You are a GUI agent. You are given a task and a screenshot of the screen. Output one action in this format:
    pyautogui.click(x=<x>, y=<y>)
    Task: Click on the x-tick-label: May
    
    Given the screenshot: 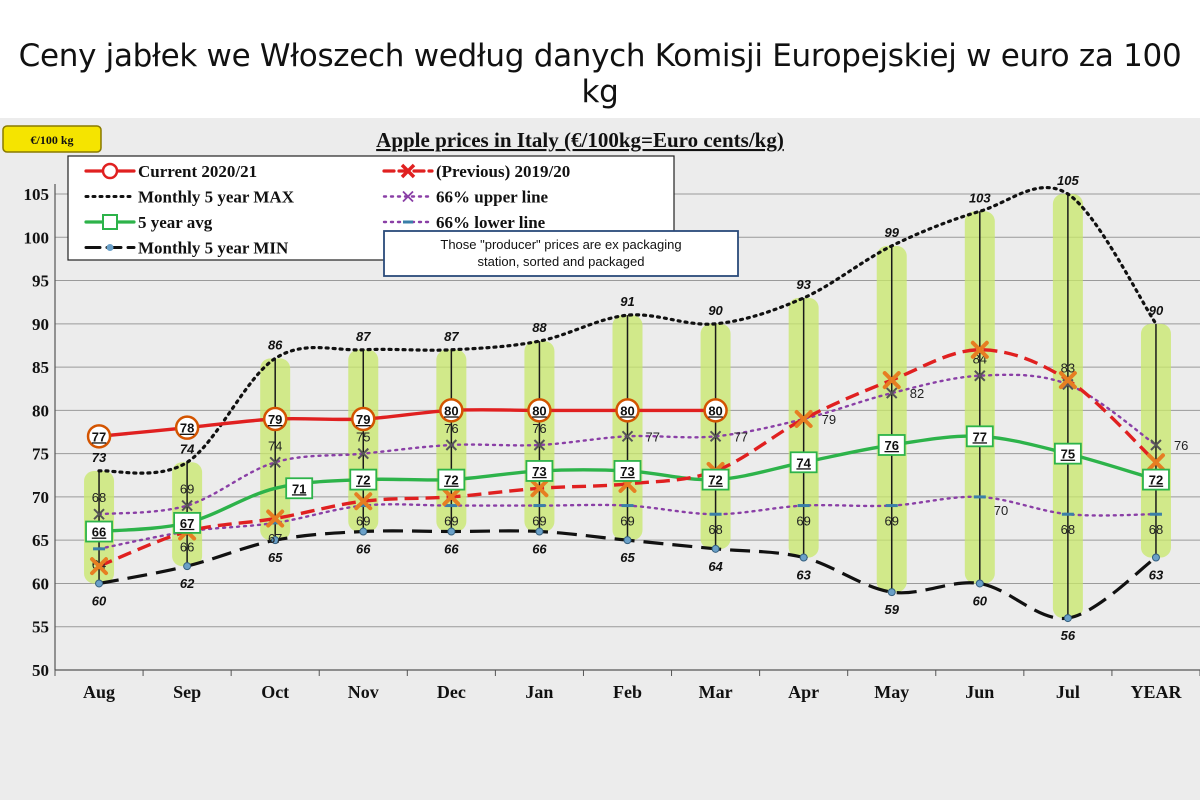 What is the action you would take?
    pyautogui.click(x=891, y=692)
    